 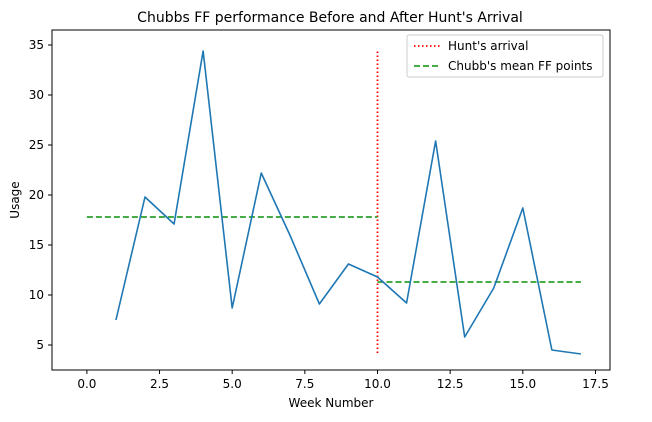 What do you see at coordinates (232, 384) in the screenshot?
I see `x-tick-label: 5.0` at bounding box center [232, 384].